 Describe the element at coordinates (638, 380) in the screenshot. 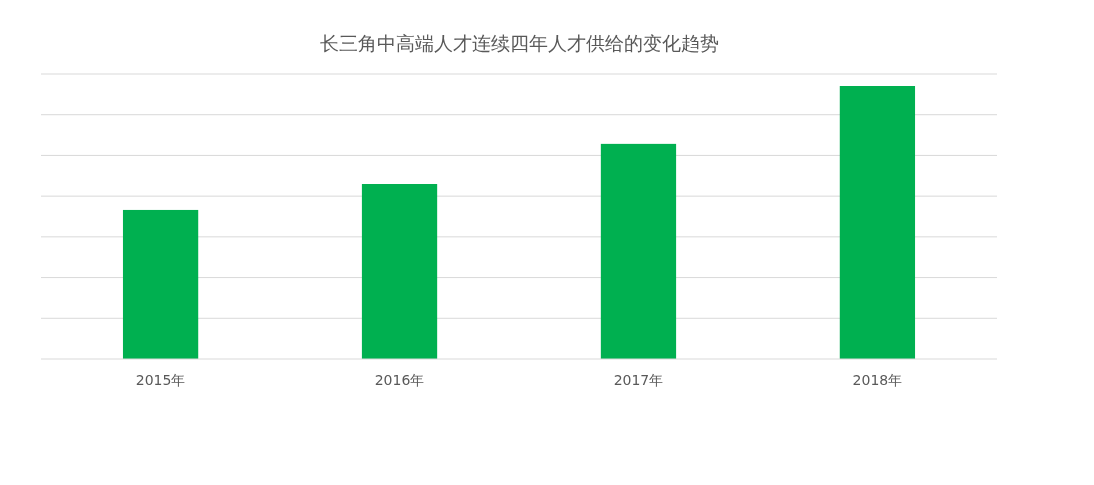

I see `x-tick-label: 2017年` at that location.